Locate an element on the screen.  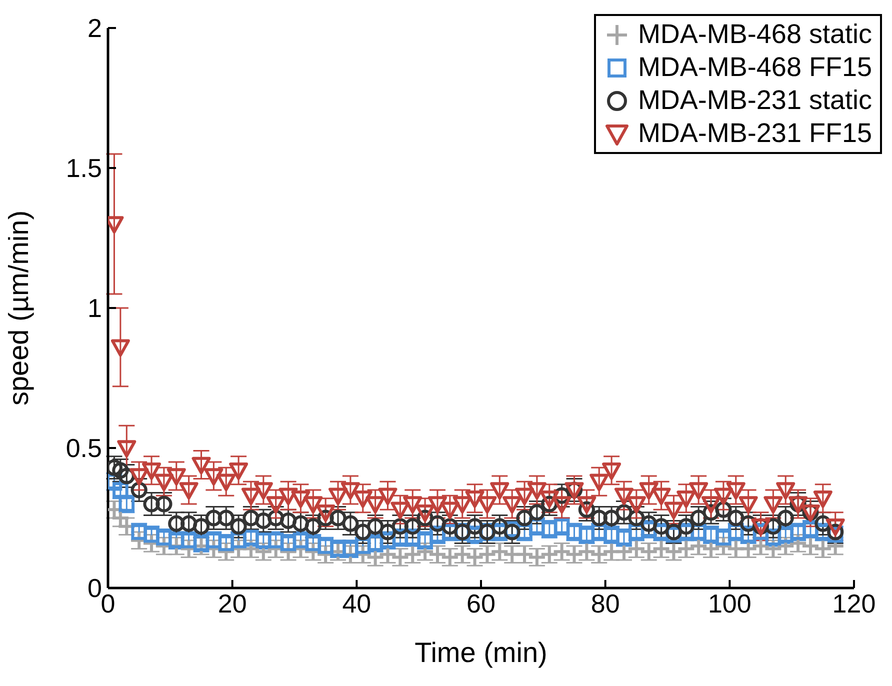
x-axis-title: Time (min) is located at coordinates (481, 652).